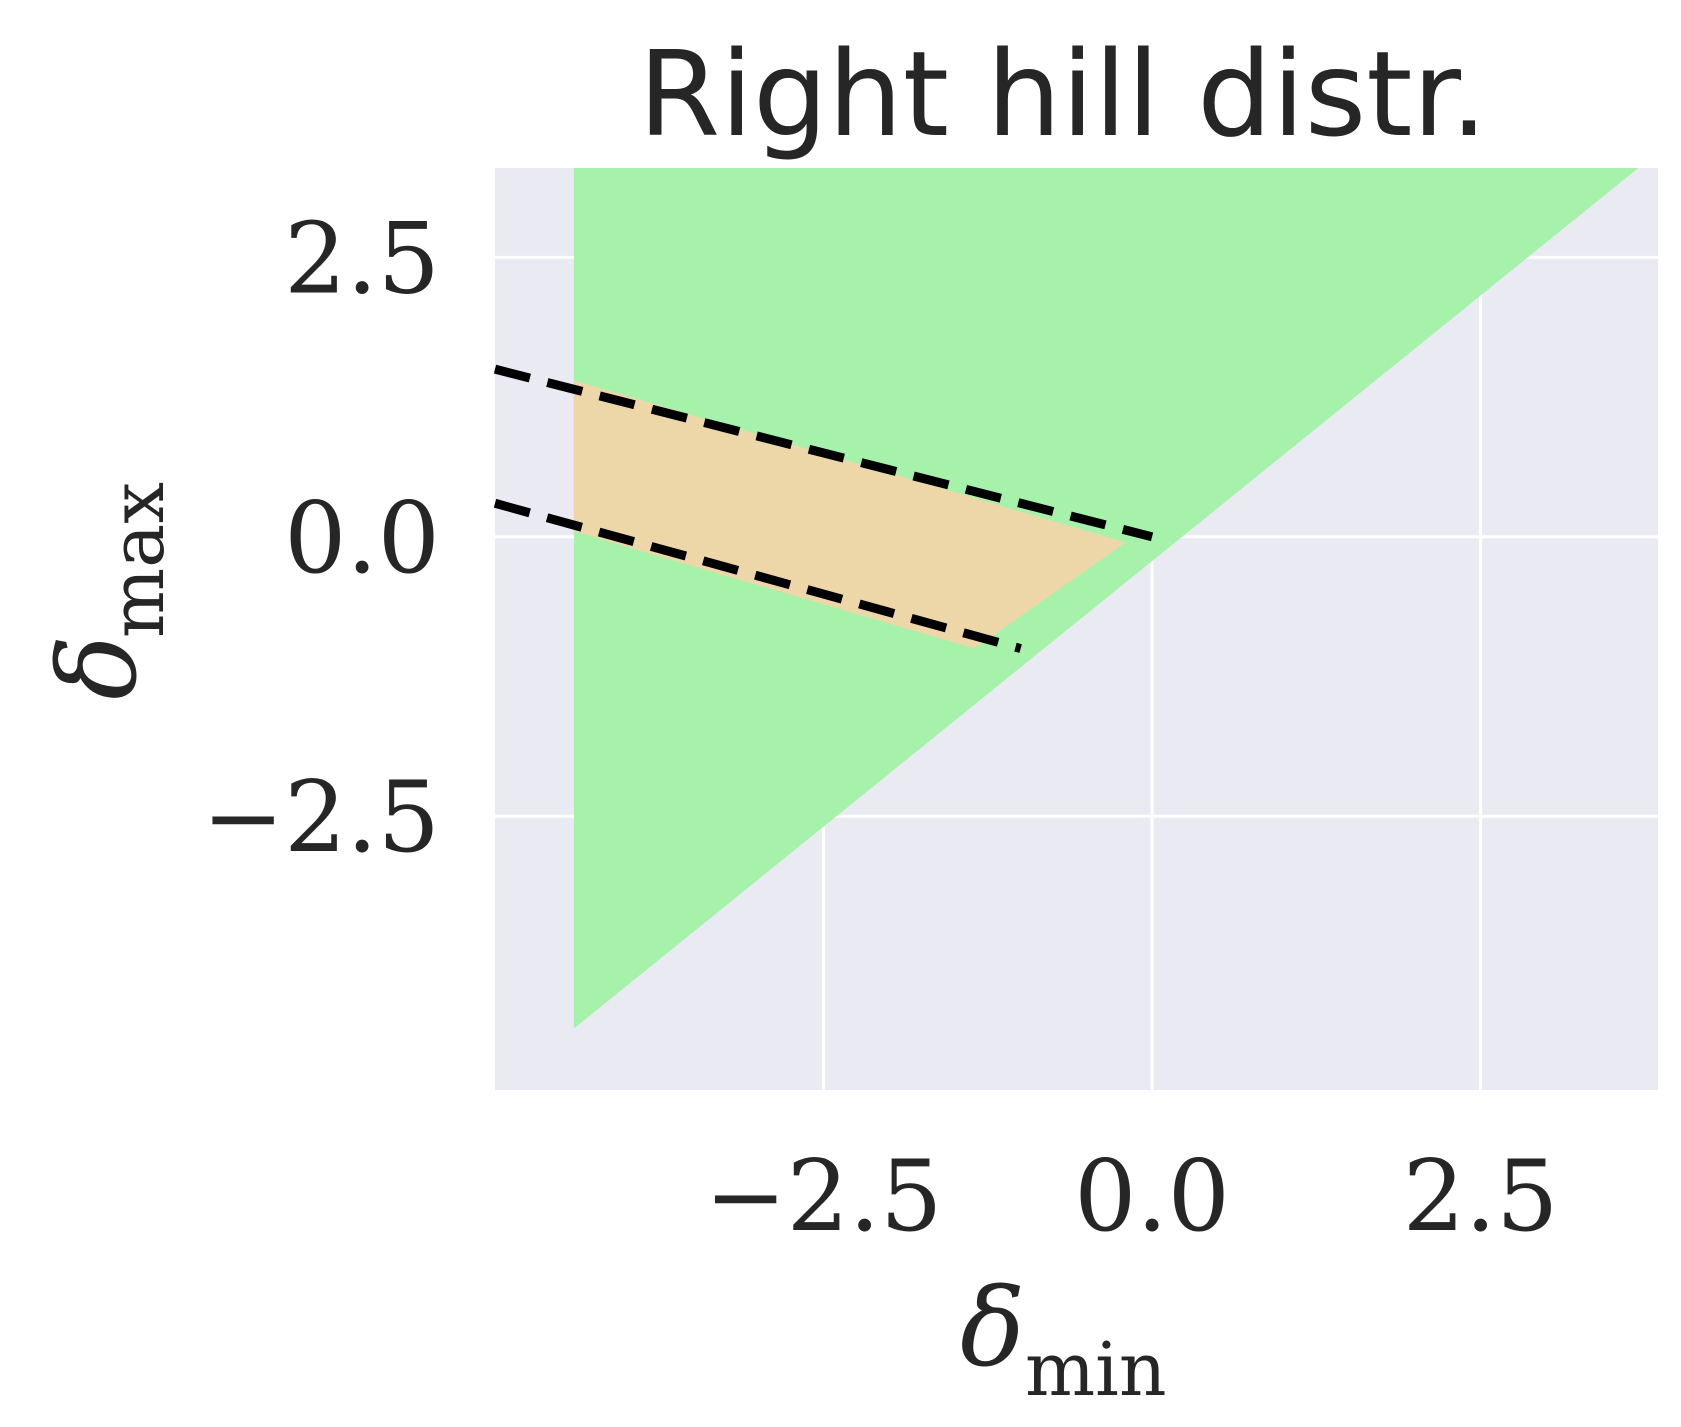 This screenshot has width=1681, height=1427. What do you see at coordinates (138, 560) in the screenshot?
I see `y-axis-label-subscript: max` at bounding box center [138, 560].